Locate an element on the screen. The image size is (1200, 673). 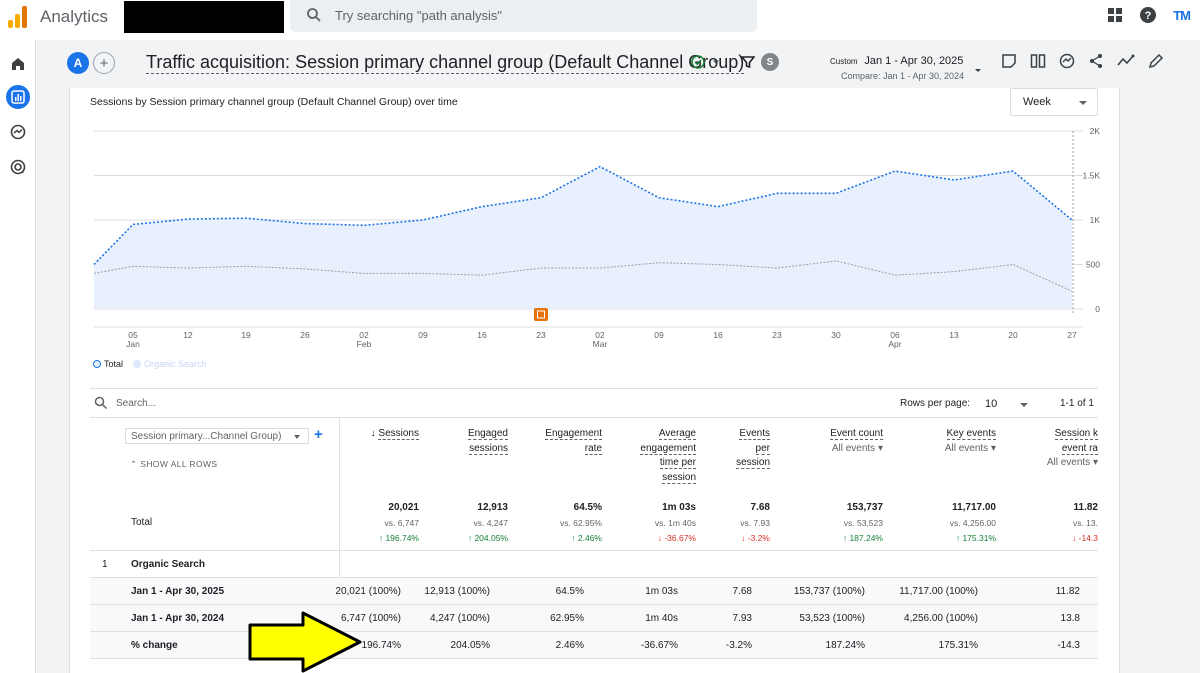
column-header: Events per session is located at coordinates (753, 449).